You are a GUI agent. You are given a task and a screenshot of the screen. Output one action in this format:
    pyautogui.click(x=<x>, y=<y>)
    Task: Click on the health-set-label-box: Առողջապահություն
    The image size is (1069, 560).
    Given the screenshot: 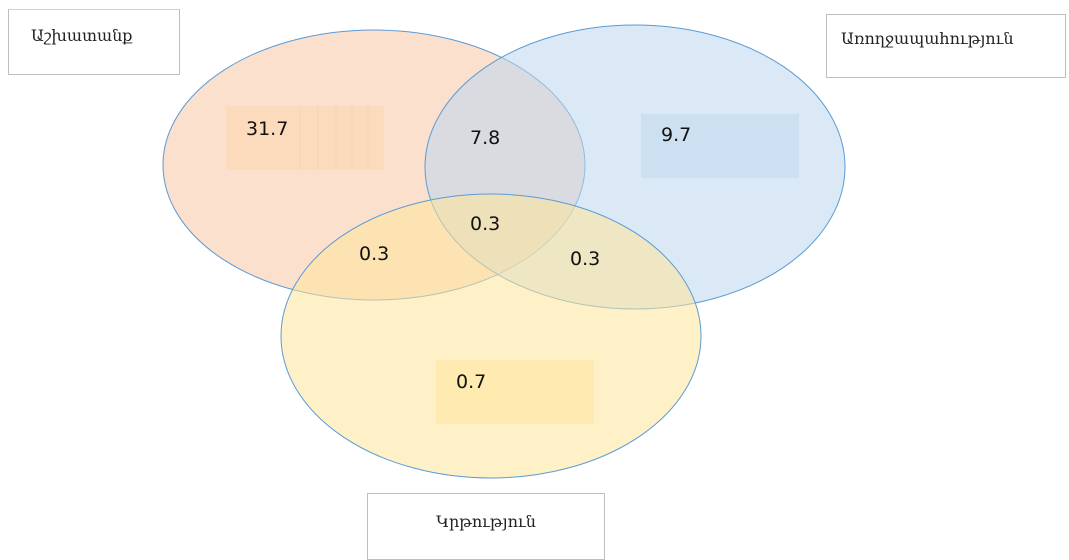 What is the action you would take?
    pyautogui.click(x=946, y=46)
    